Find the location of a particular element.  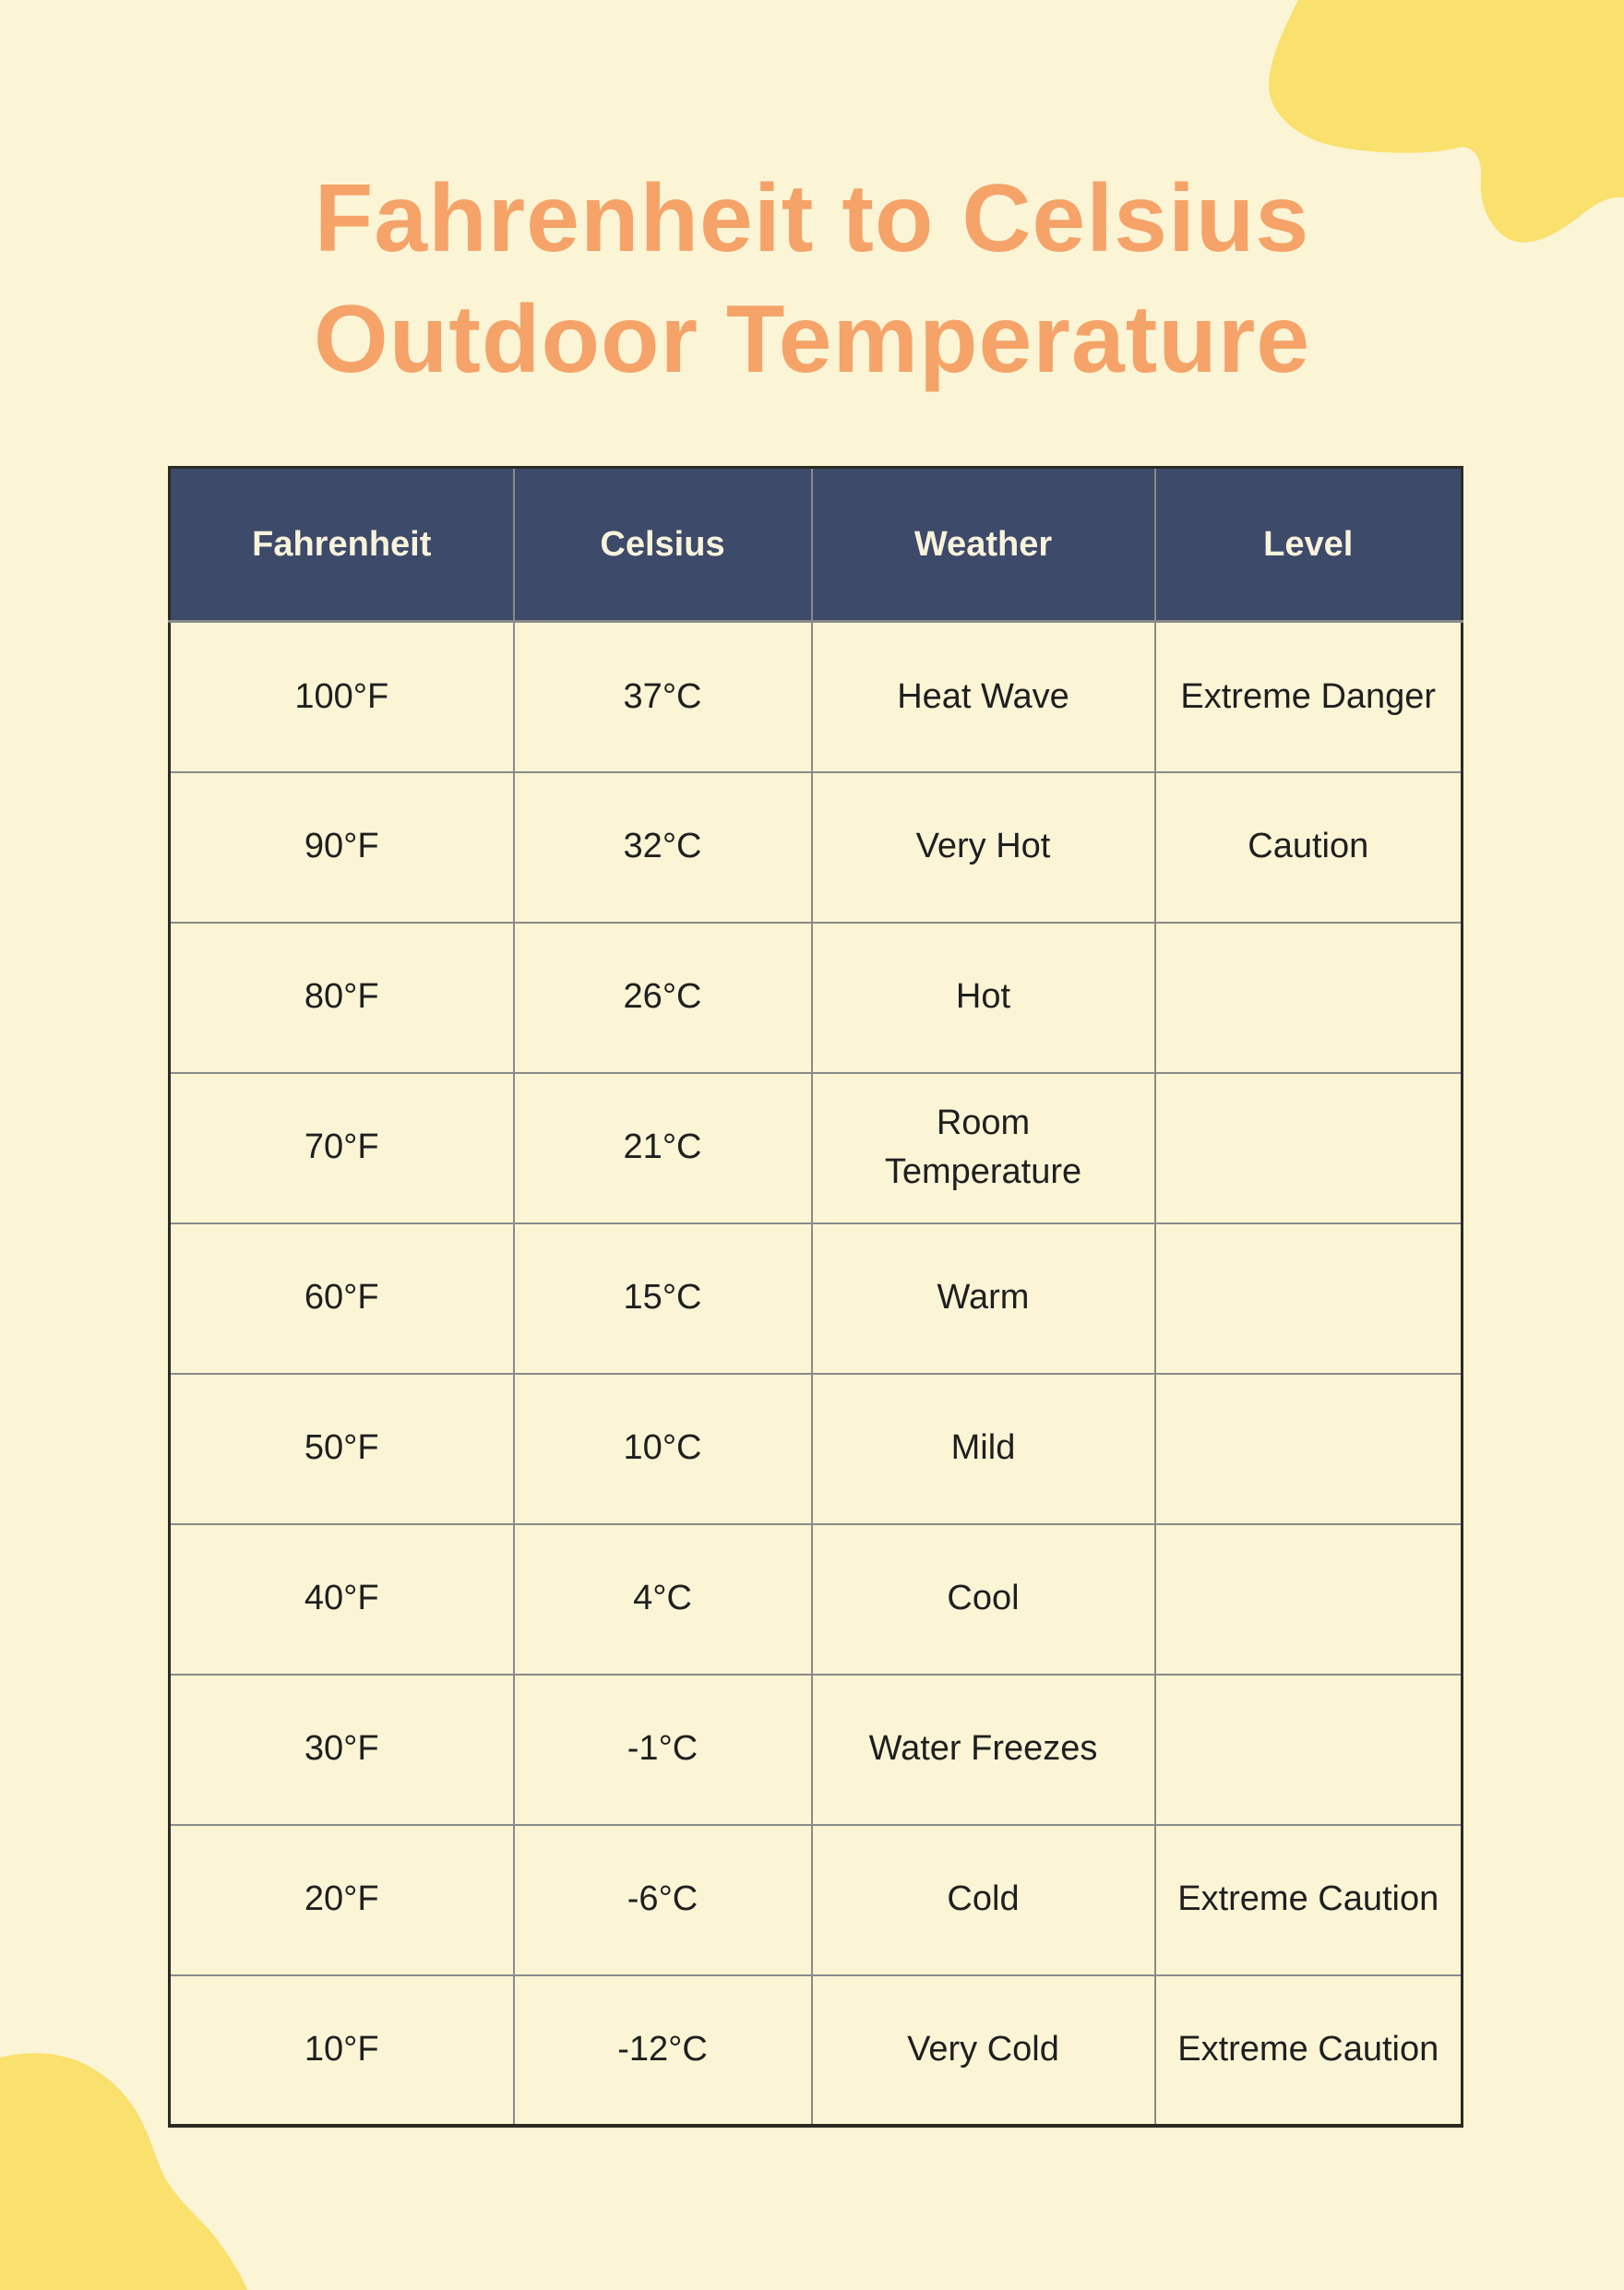

table-cell: Very Cold is located at coordinates (983, 2050).